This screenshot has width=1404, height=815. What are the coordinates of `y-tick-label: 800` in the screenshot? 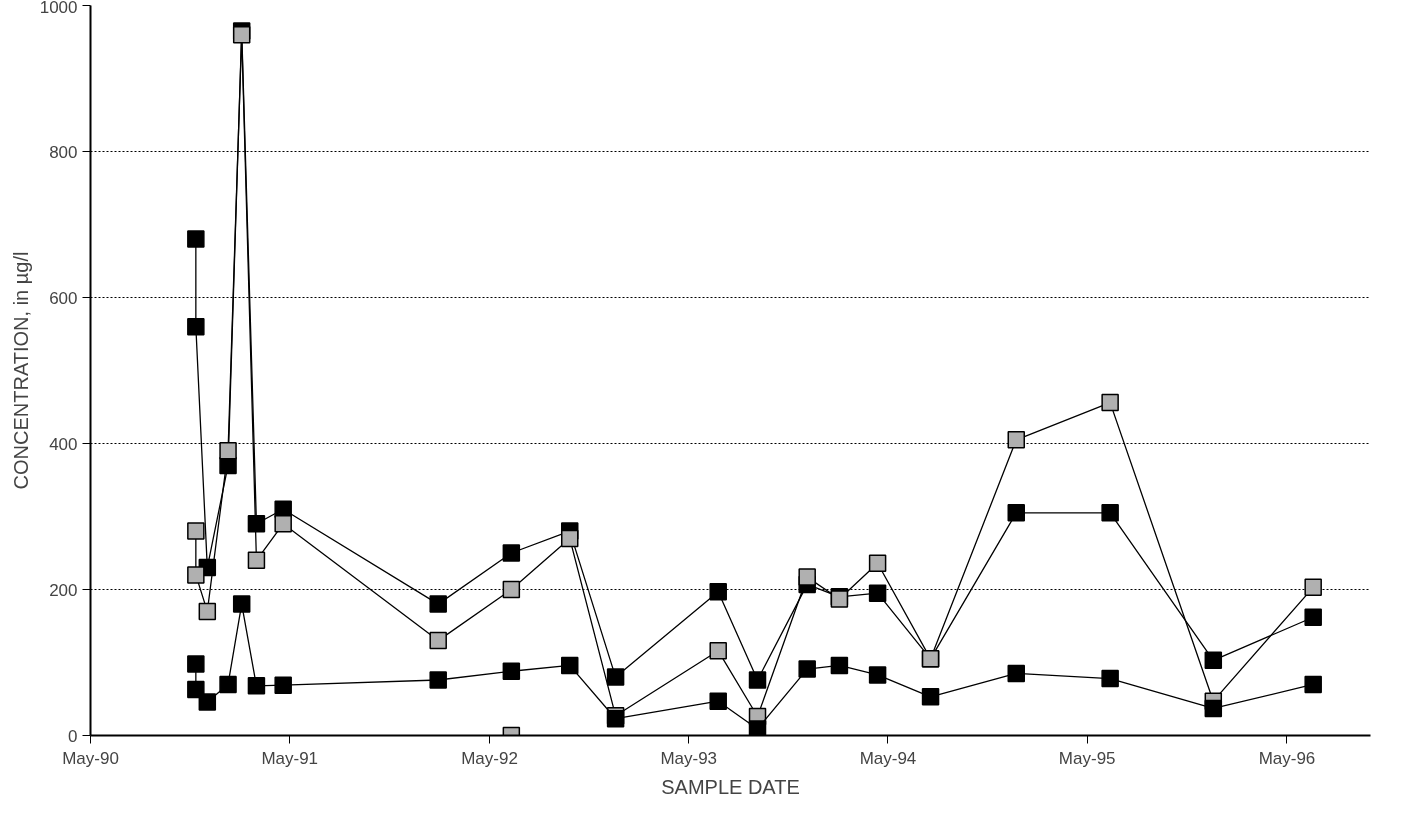 It's located at (63, 152).